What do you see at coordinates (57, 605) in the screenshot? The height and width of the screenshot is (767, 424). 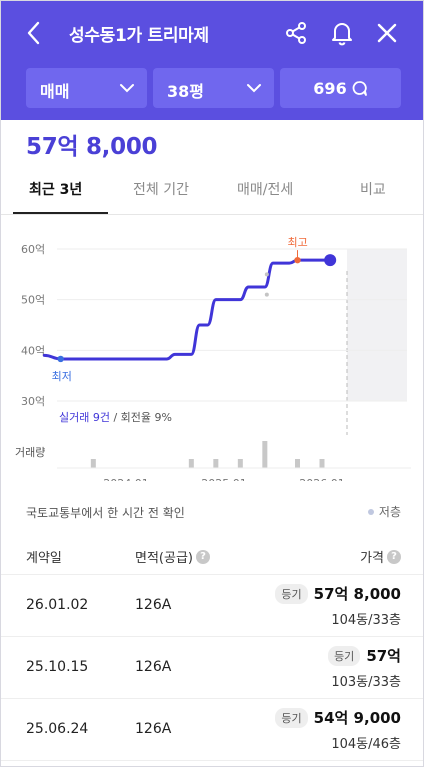 I see `row-date: 26.01.02` at bounding box center [57, 605].